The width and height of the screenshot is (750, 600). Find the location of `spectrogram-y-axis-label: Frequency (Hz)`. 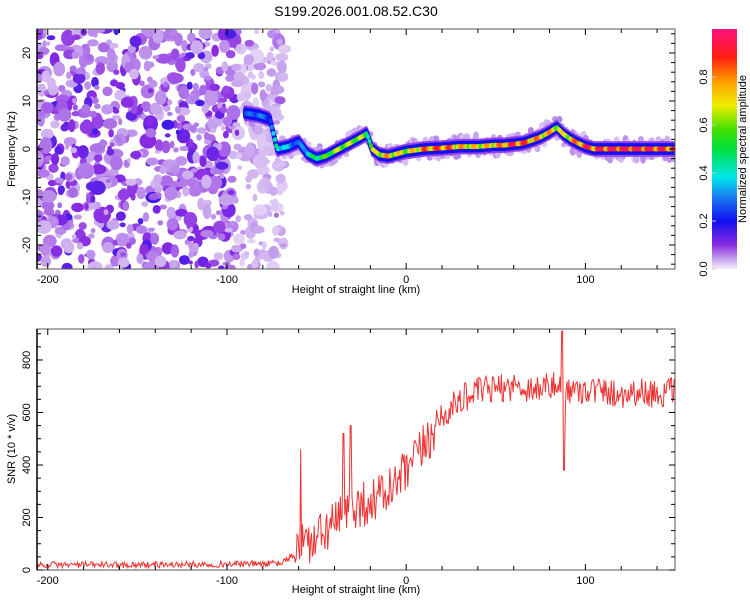

spectrogram-y-axis-label: Frequency (Hz) is located at coordinates (12, 149).